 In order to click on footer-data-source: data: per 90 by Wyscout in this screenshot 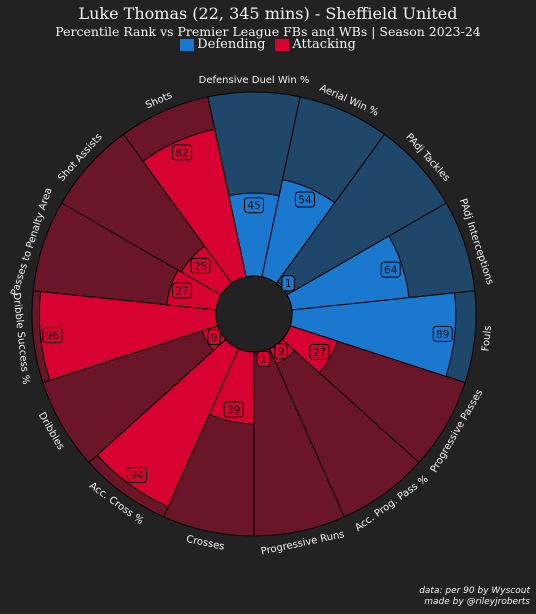, I will do `click(474, 591)`.